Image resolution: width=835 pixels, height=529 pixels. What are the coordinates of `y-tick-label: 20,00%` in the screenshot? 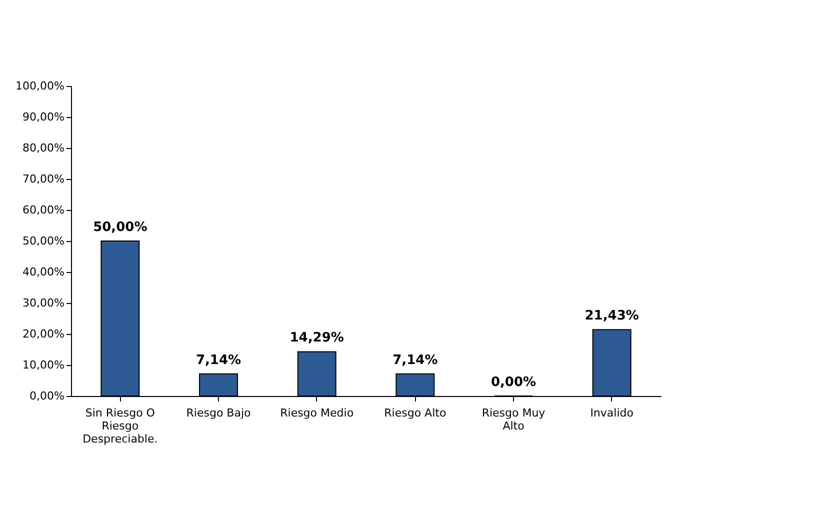 It's located at (43, 334).